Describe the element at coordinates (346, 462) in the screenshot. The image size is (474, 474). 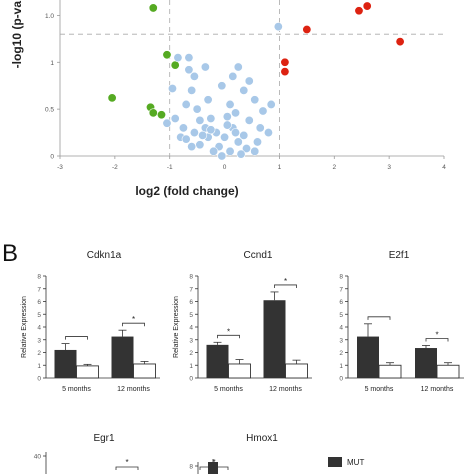
I see `legend: MUT` at that location.